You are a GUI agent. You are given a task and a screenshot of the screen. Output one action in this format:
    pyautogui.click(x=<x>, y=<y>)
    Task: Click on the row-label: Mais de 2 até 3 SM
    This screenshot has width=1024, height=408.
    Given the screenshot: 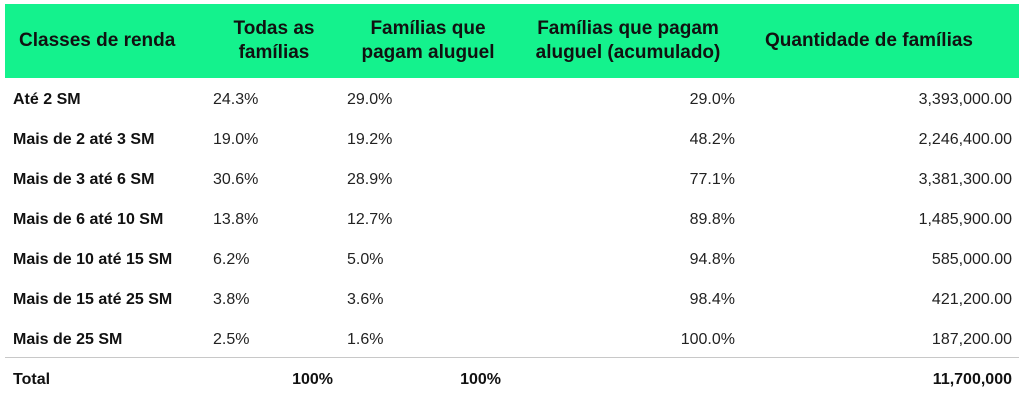 What is the action you would take?
    pyautogui.click(x=84, y=139)
    